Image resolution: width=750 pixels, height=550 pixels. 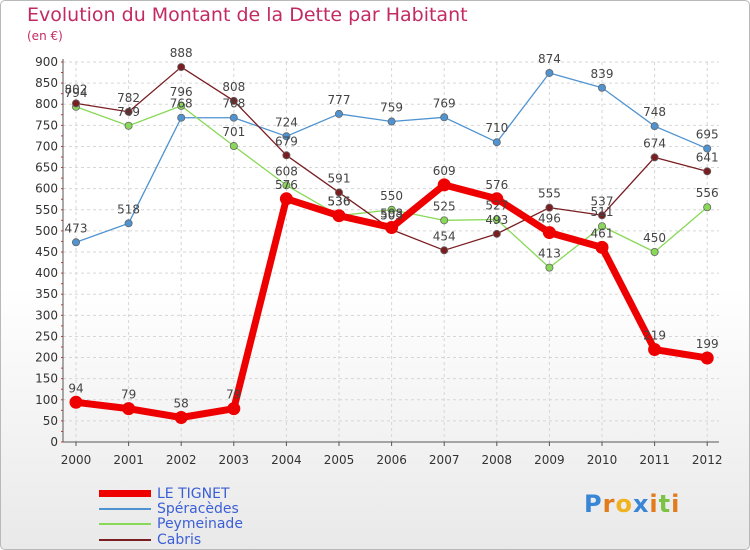 What do you see at coordinates (46, 358) in the screenshot?
I see `y-tick-label: 200` at bounding box center [46, 358].